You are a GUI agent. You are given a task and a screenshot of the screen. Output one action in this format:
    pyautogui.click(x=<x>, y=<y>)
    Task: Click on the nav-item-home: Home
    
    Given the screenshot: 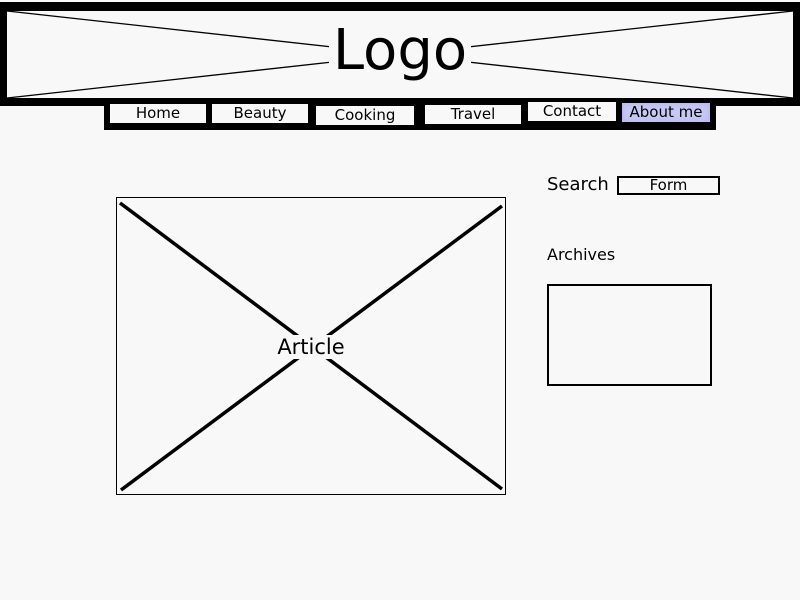 What is the action you would take?
    pyautogui.click(x=158, y=113)
    